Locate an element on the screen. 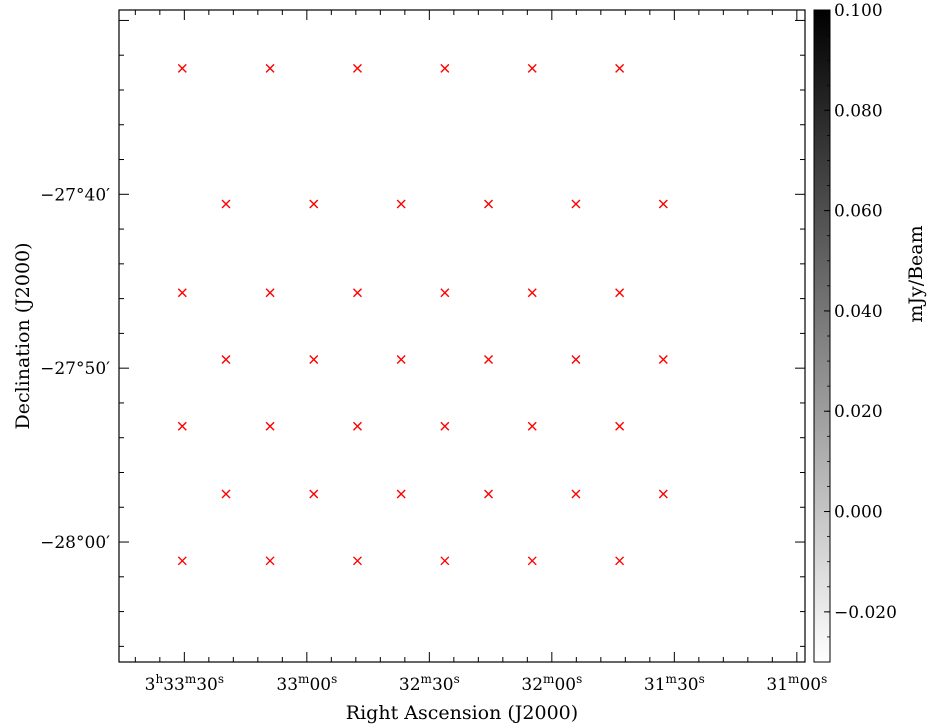  y-tick-labels: −27°40′ −27°50′ −28°00′ is located at coordinates (75, 369).